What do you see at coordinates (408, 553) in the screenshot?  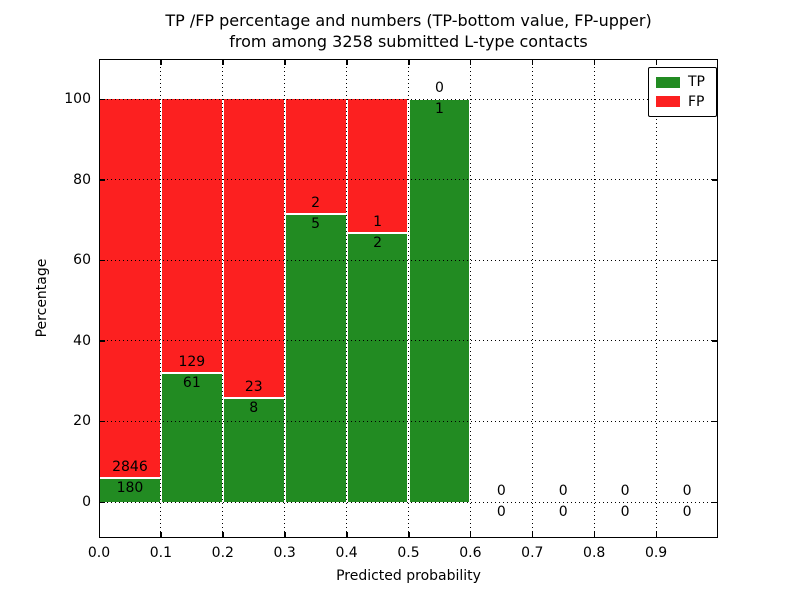 I see `x-tick-label: 0.5` at bounding box center [408, 553].